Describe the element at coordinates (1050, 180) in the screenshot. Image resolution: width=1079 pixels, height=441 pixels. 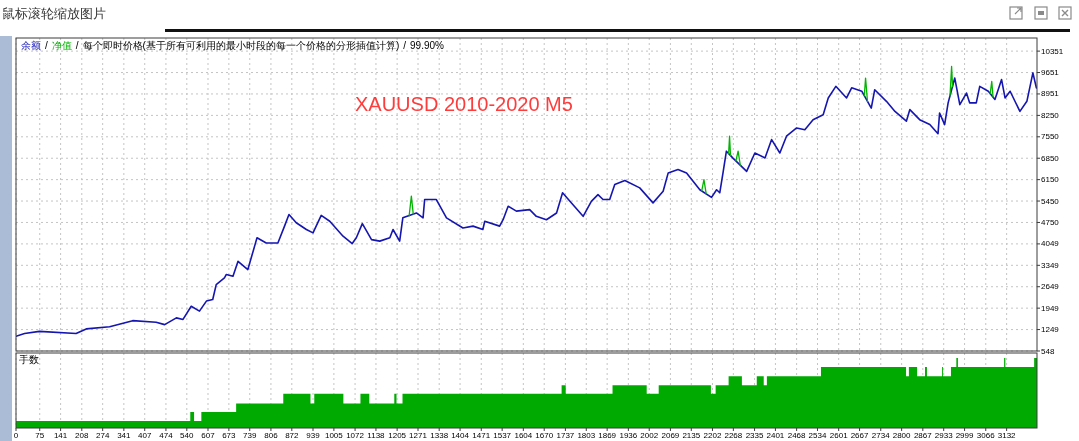
I see `y-tick-label: 6150` at that location.